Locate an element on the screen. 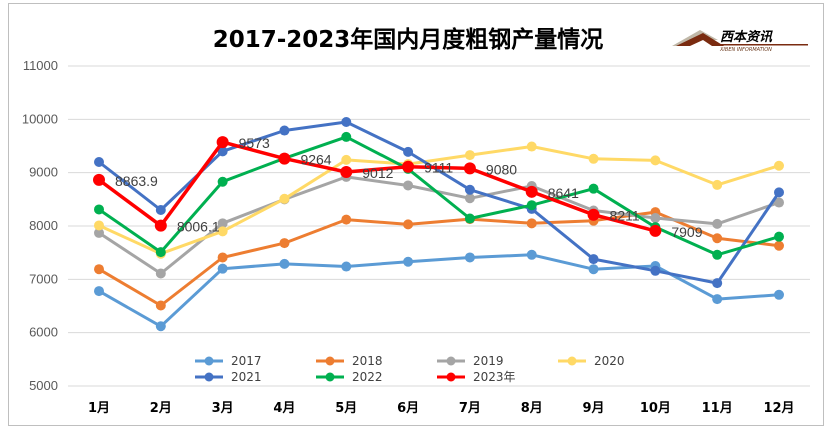 Image resolution: width=831 pixels, height=432 pixels. y-tick-label: 11000 is located at coordinates (40, 65).